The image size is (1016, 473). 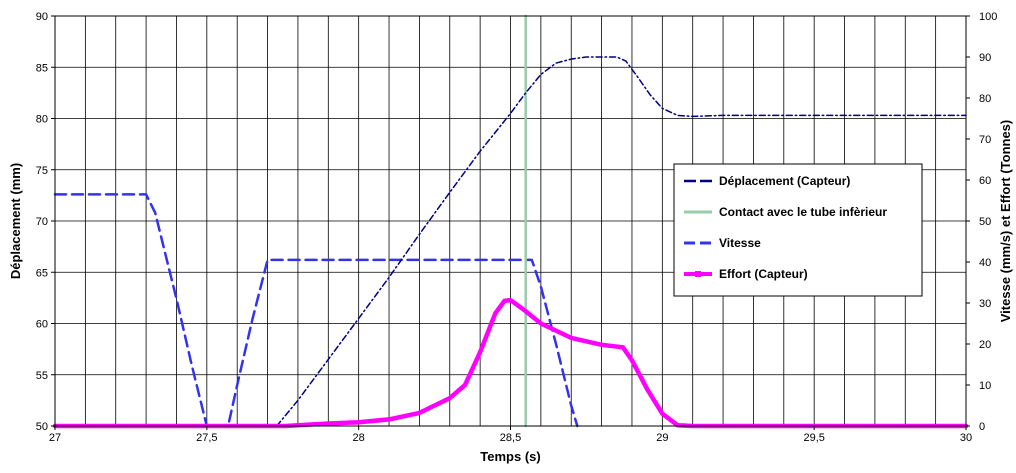 I want to click on y-tick-label: 70, so click(x=42, y=222).